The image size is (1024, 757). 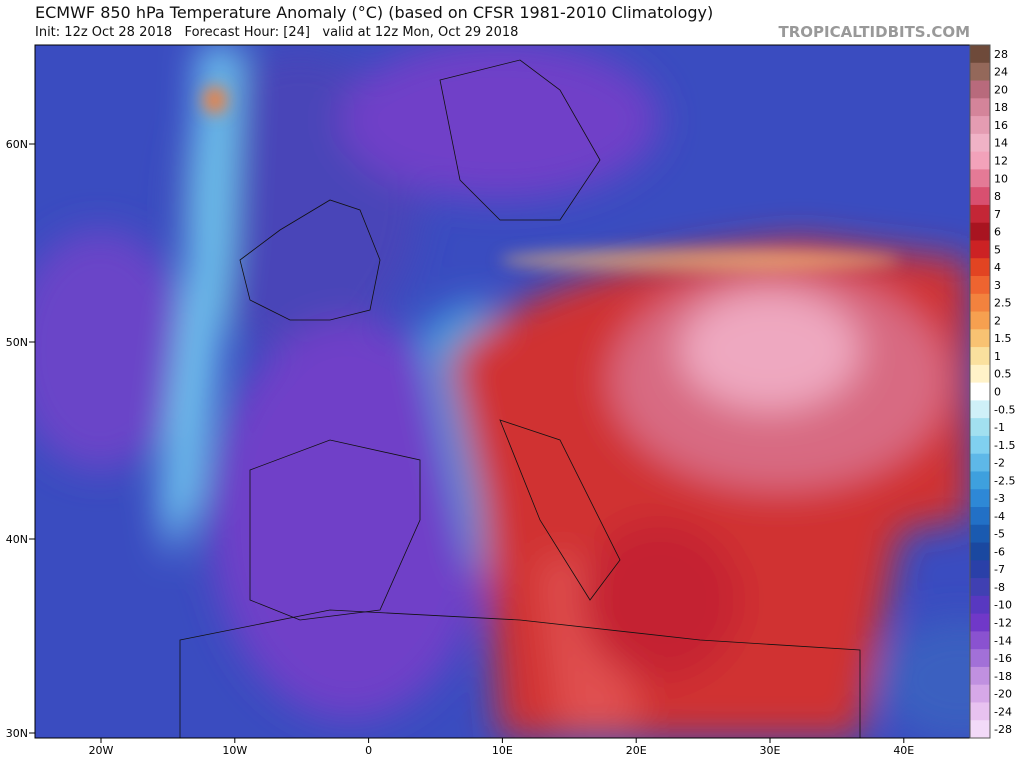 What do you see at coordinates (1003, 729) in the screenshot?
I see `legend-label: -28` at bounding box center [1003, 729].